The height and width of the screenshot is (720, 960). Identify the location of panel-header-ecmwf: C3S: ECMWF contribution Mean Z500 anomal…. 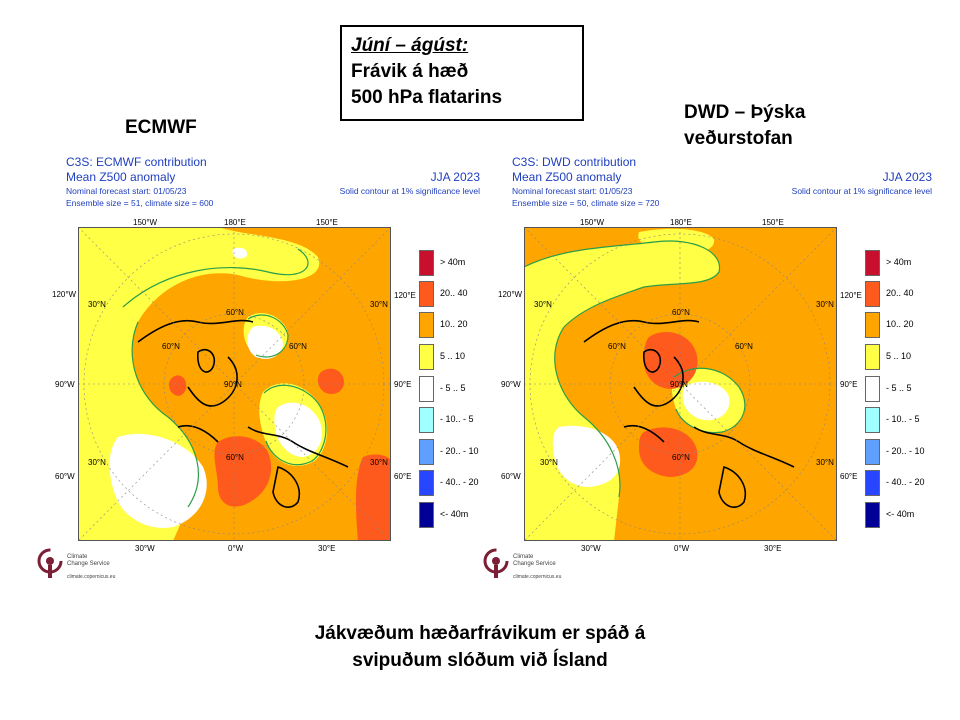
(273, 185).